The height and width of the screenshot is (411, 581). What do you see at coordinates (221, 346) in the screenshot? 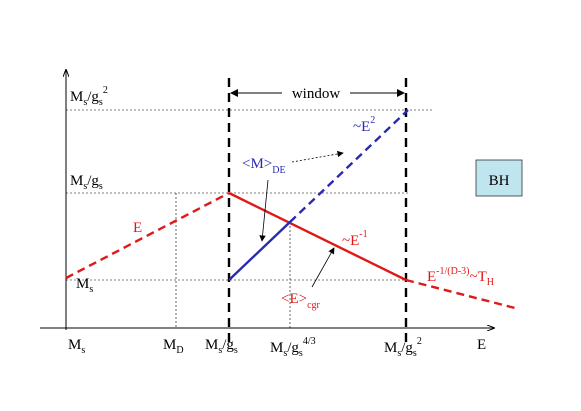
I see `x-label-ms-gs: Ms/gs` at bounding box center [221, 346].